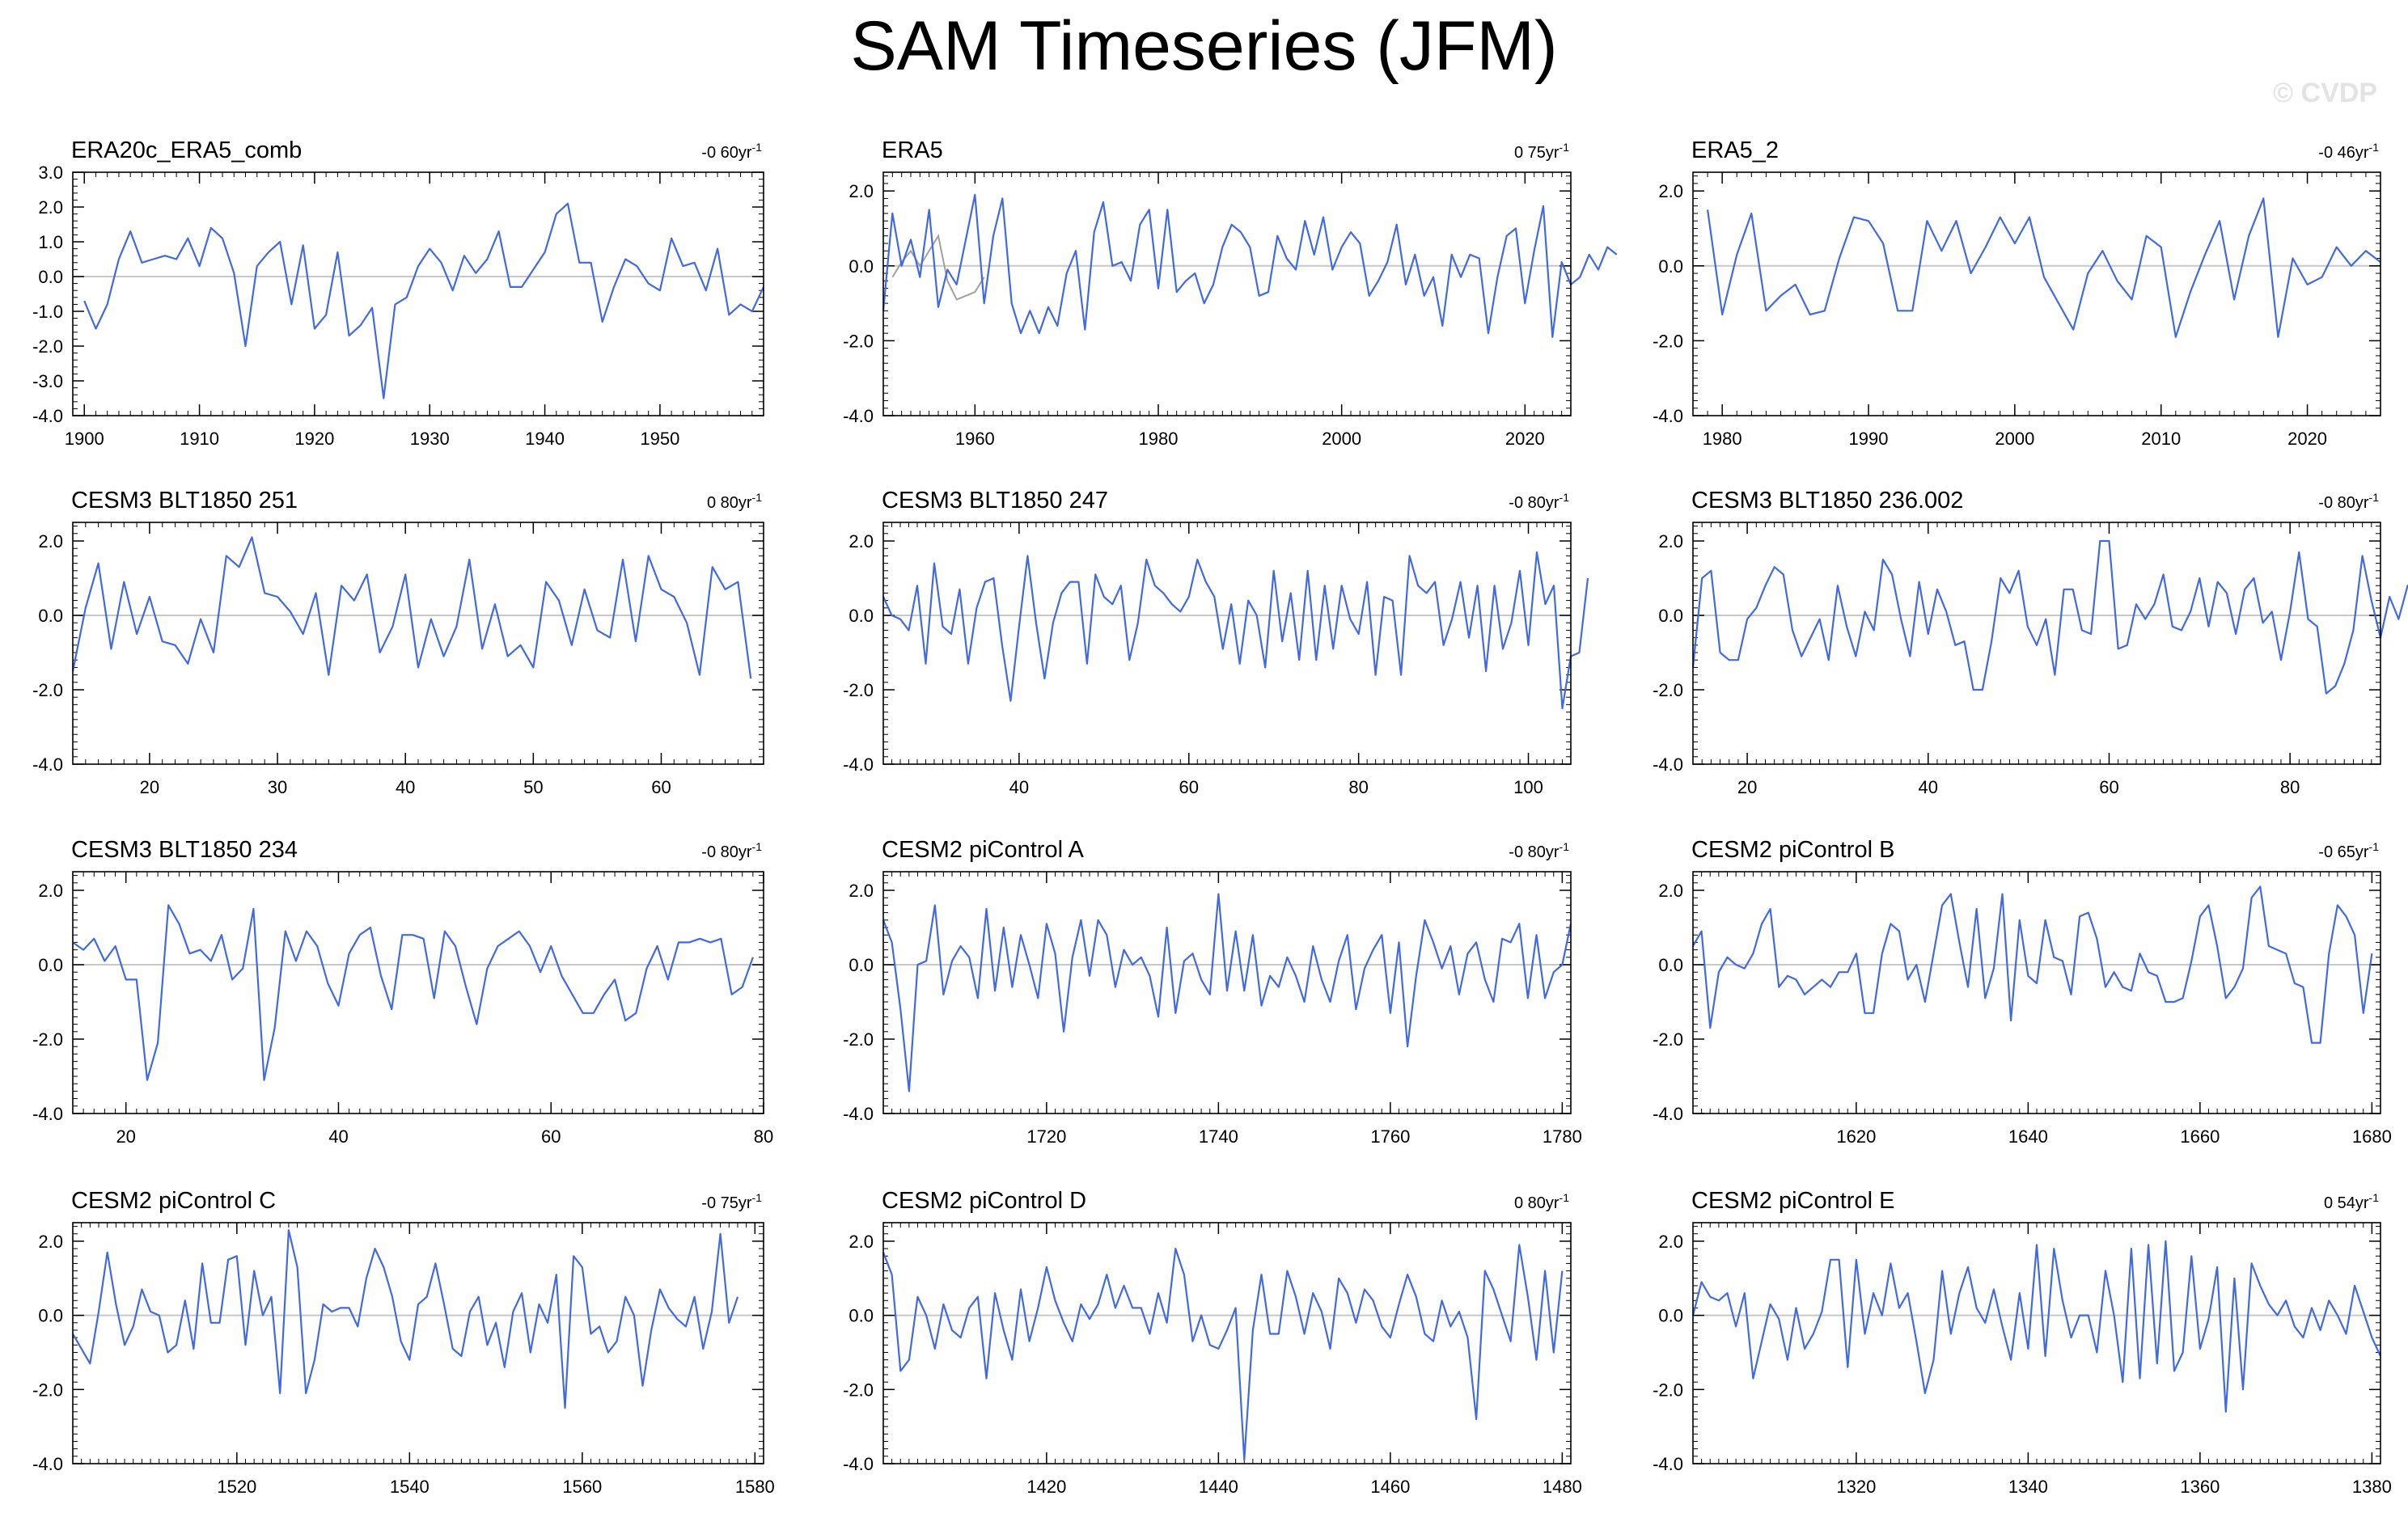  I want to click on x-tick-label: 1620, so click(1856, 1136).